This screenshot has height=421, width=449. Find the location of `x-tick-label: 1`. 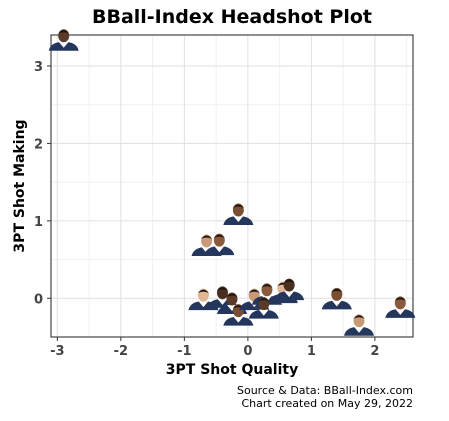

x-tick-label: 1 is located at coordinates (311, 351).